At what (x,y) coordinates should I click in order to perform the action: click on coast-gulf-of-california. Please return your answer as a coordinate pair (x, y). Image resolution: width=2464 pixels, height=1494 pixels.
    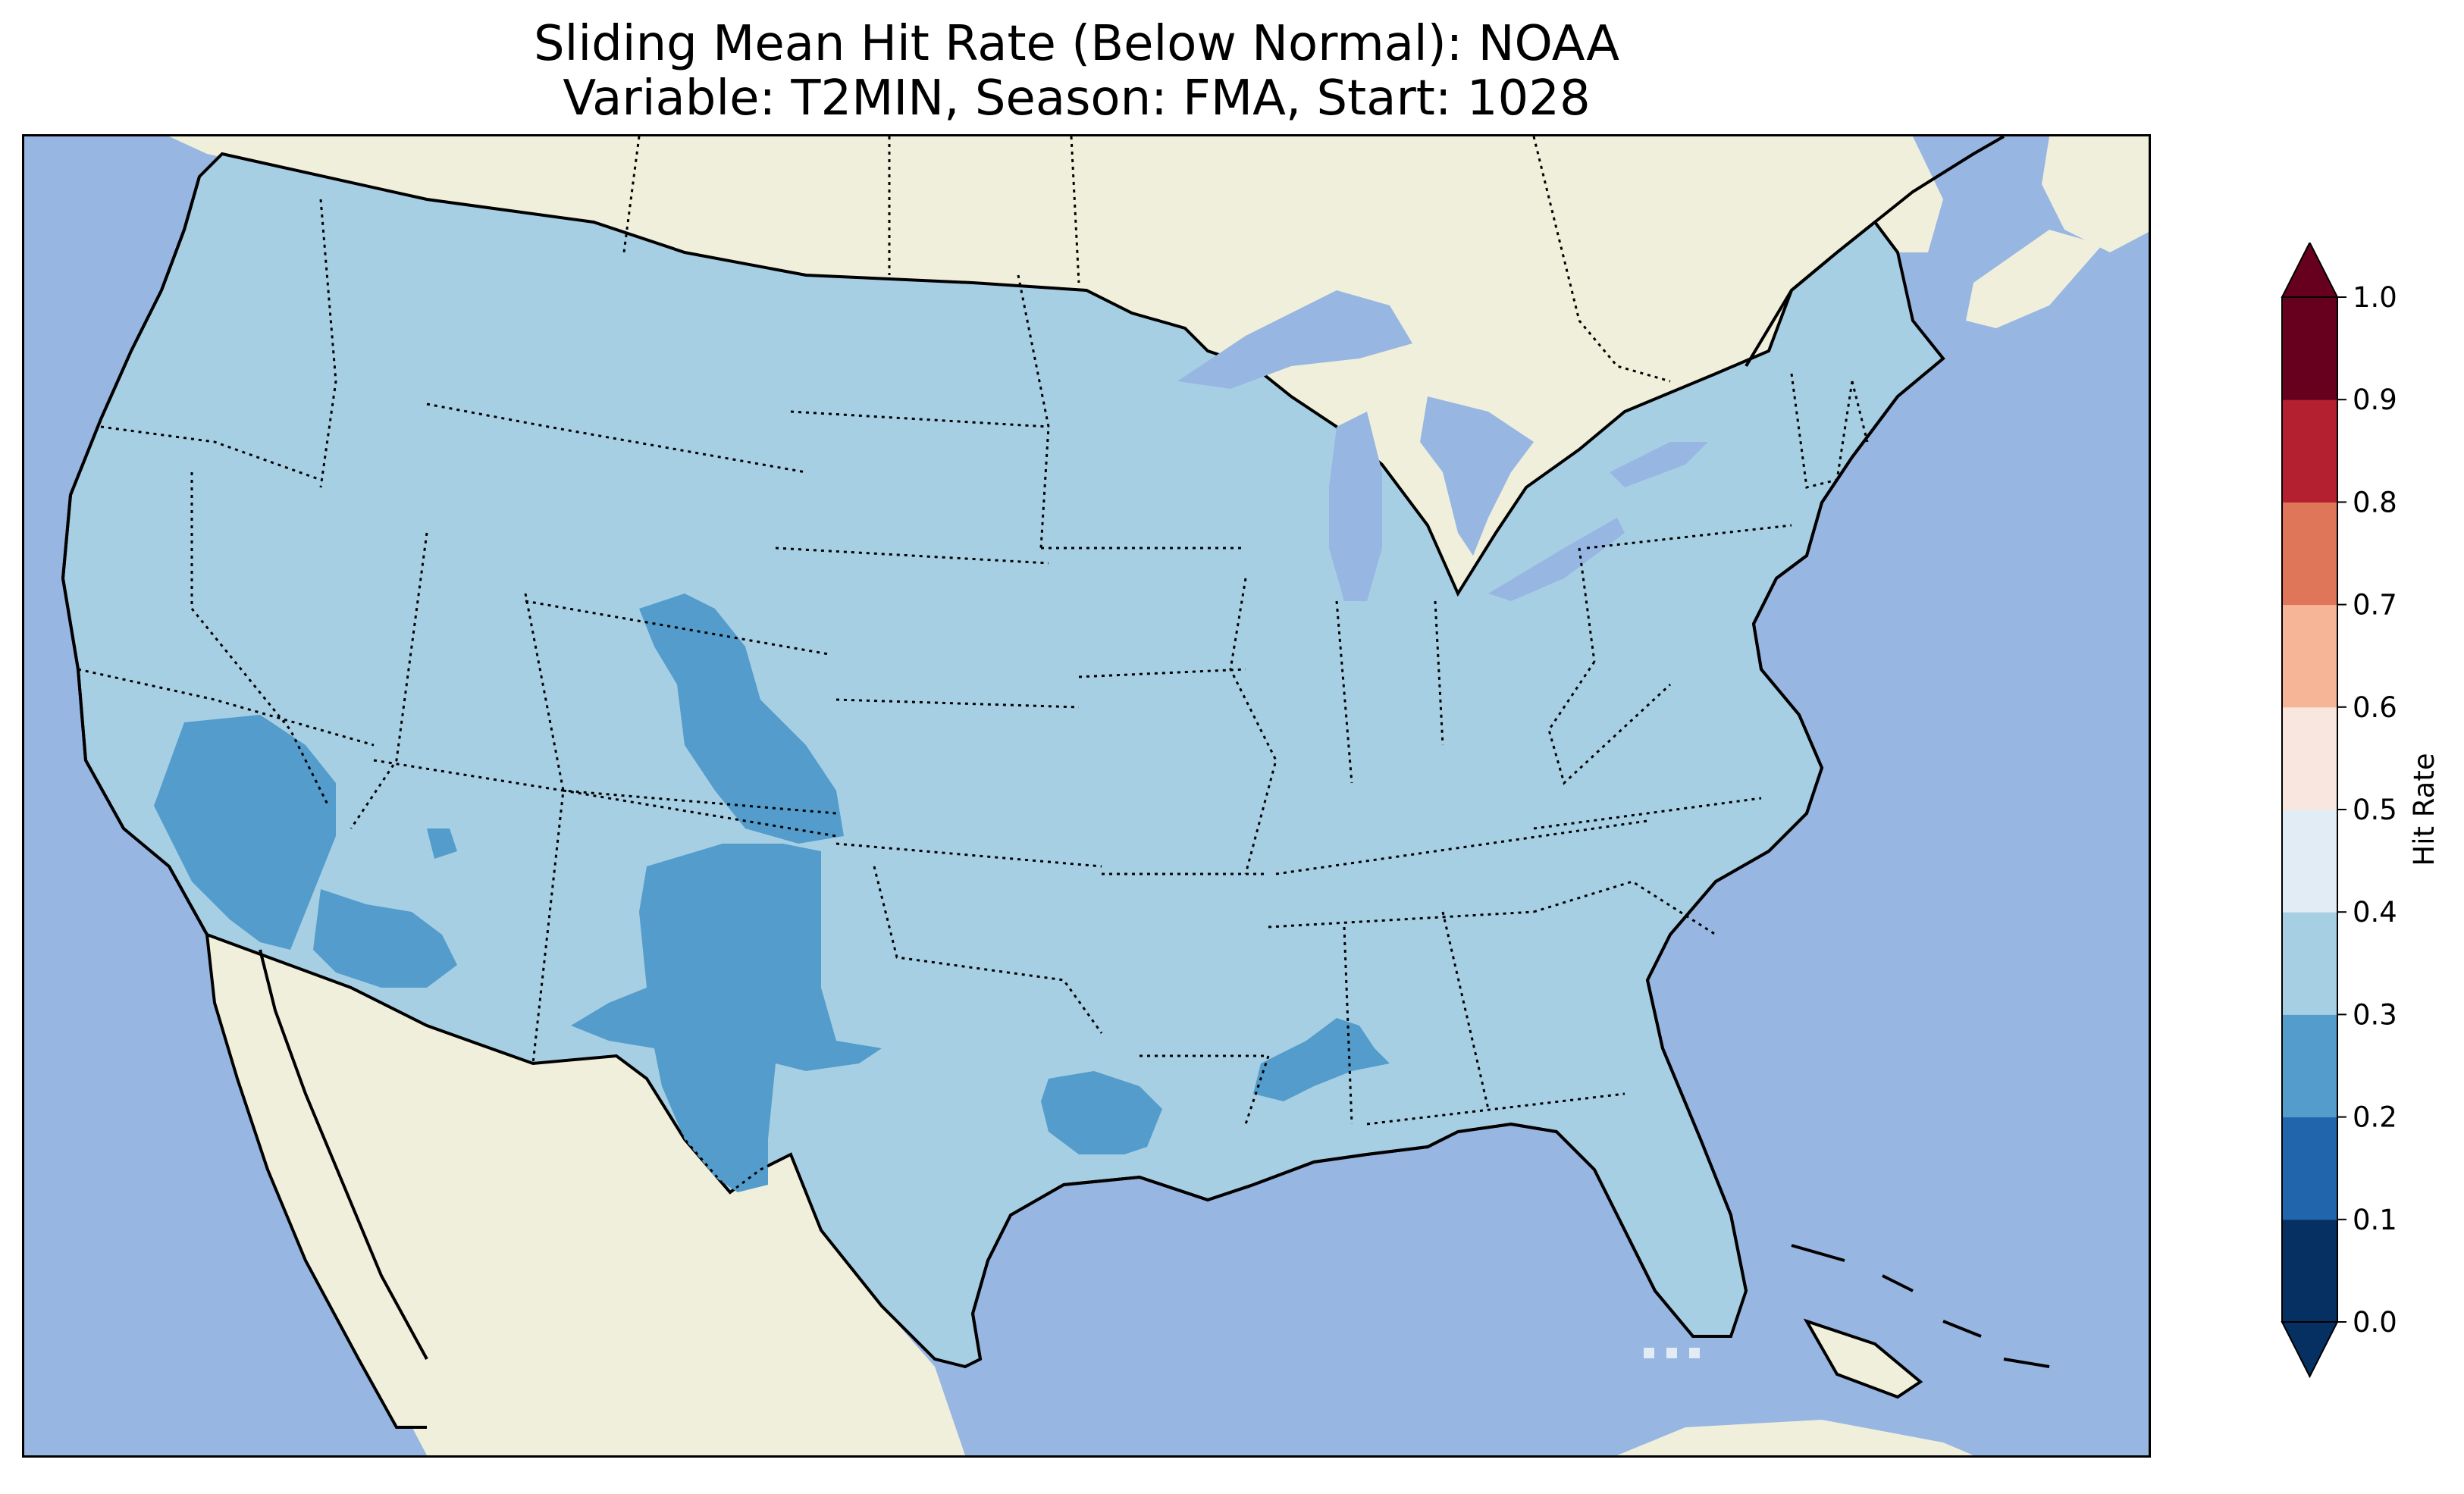
    Looking at the image, I should click on (343, 1154).